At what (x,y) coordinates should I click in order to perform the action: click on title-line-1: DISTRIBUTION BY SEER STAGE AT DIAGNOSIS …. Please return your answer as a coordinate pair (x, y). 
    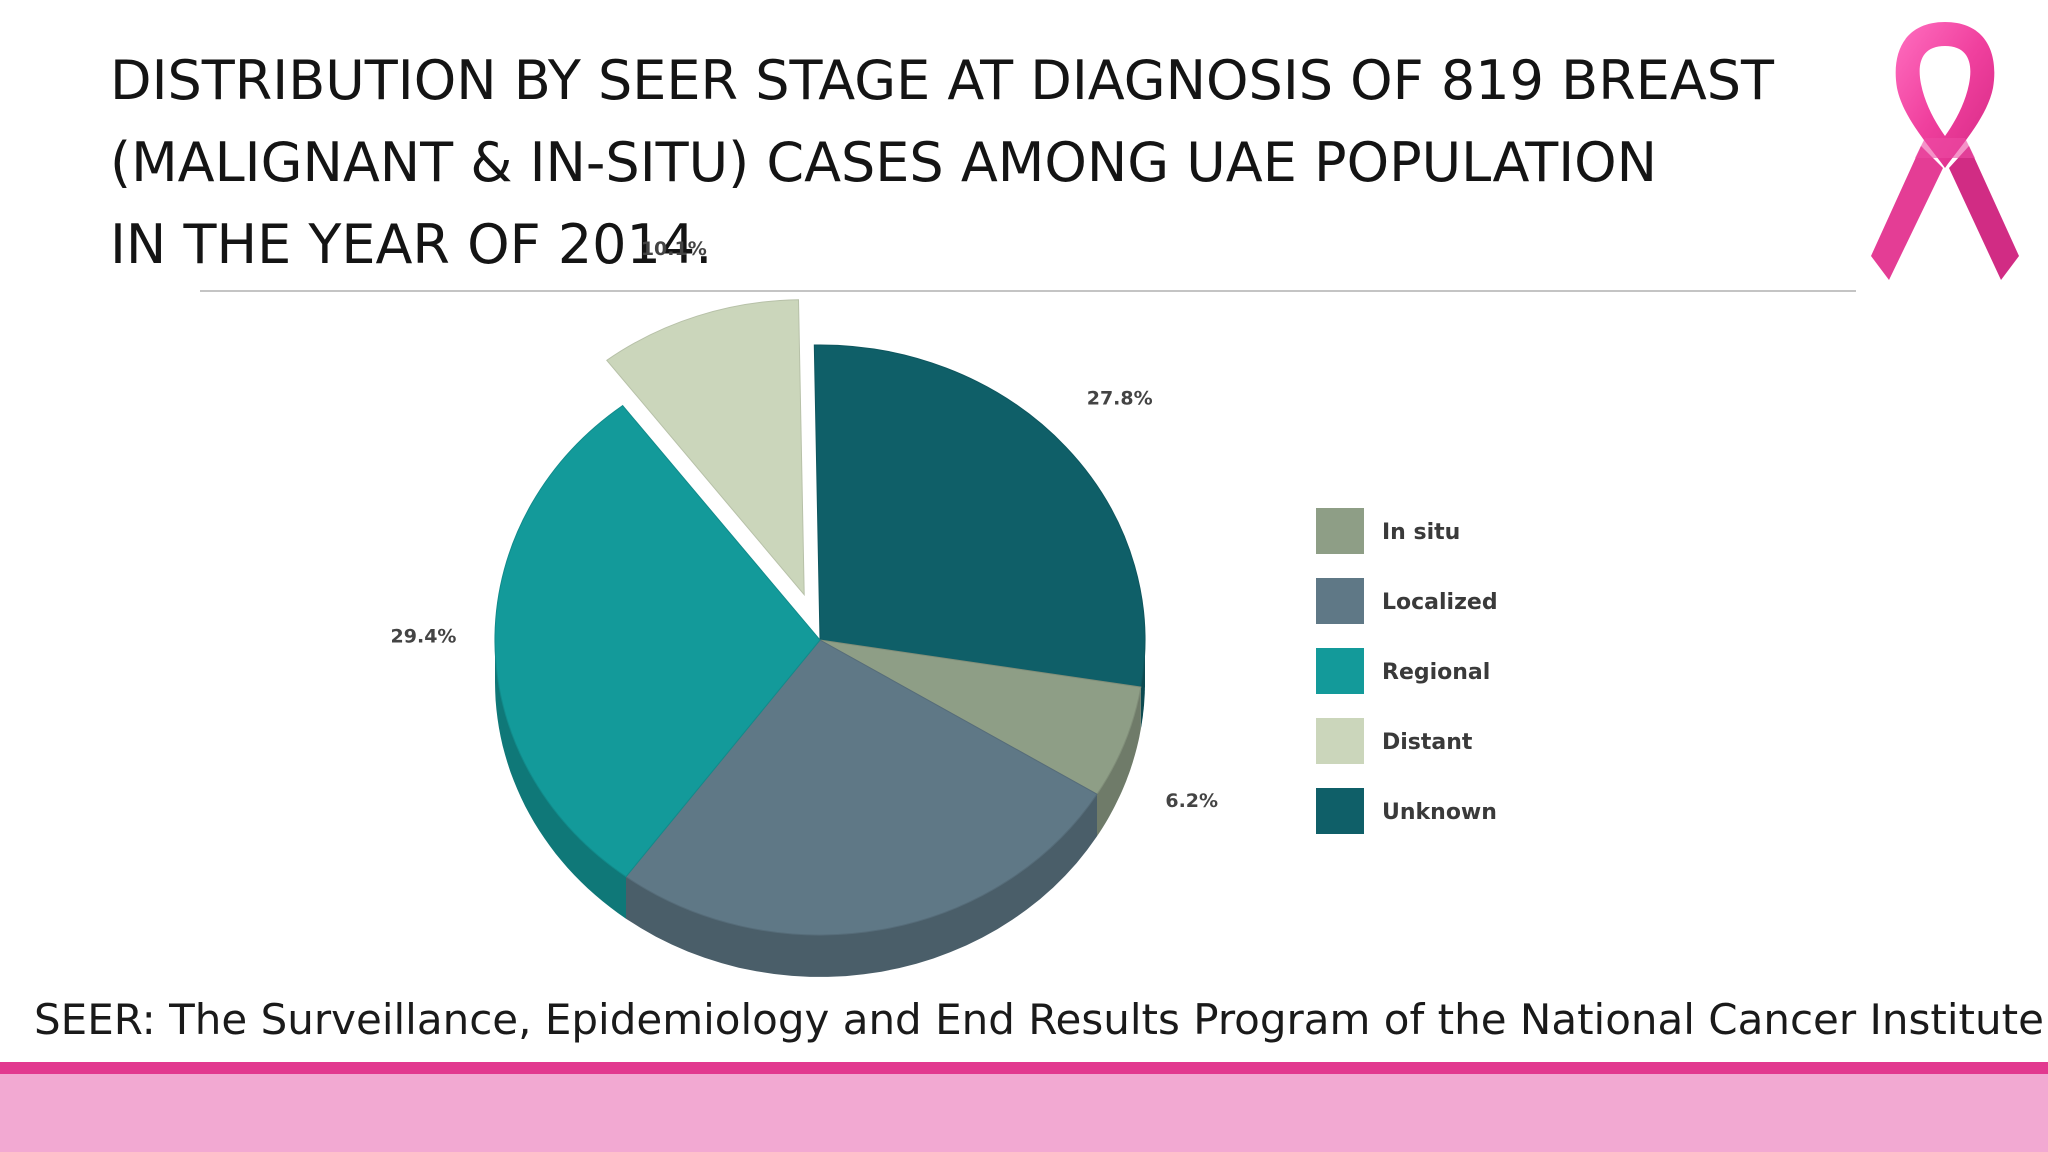
    Looking at the image, I should click on (942, 80).